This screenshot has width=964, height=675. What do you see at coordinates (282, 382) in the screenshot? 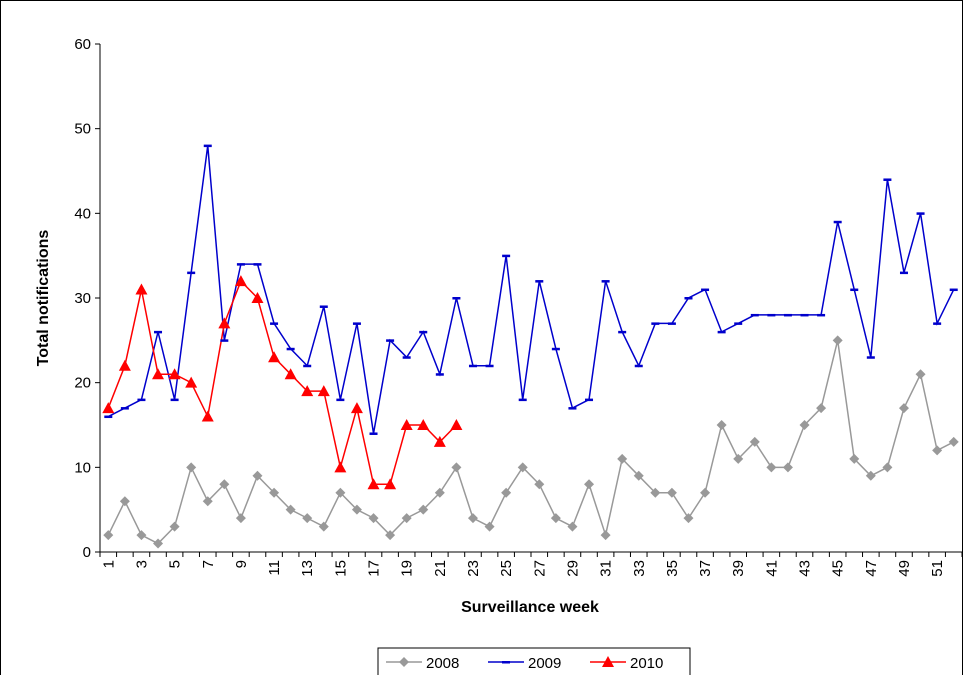
I see `series-line` at bounding box center [282, 382].